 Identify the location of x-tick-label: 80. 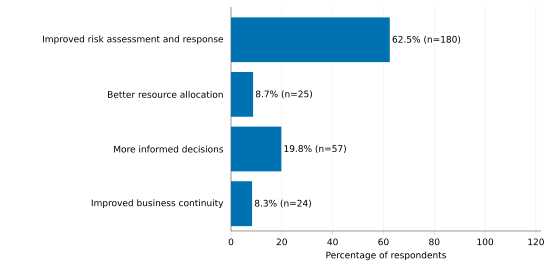
(434, 242).